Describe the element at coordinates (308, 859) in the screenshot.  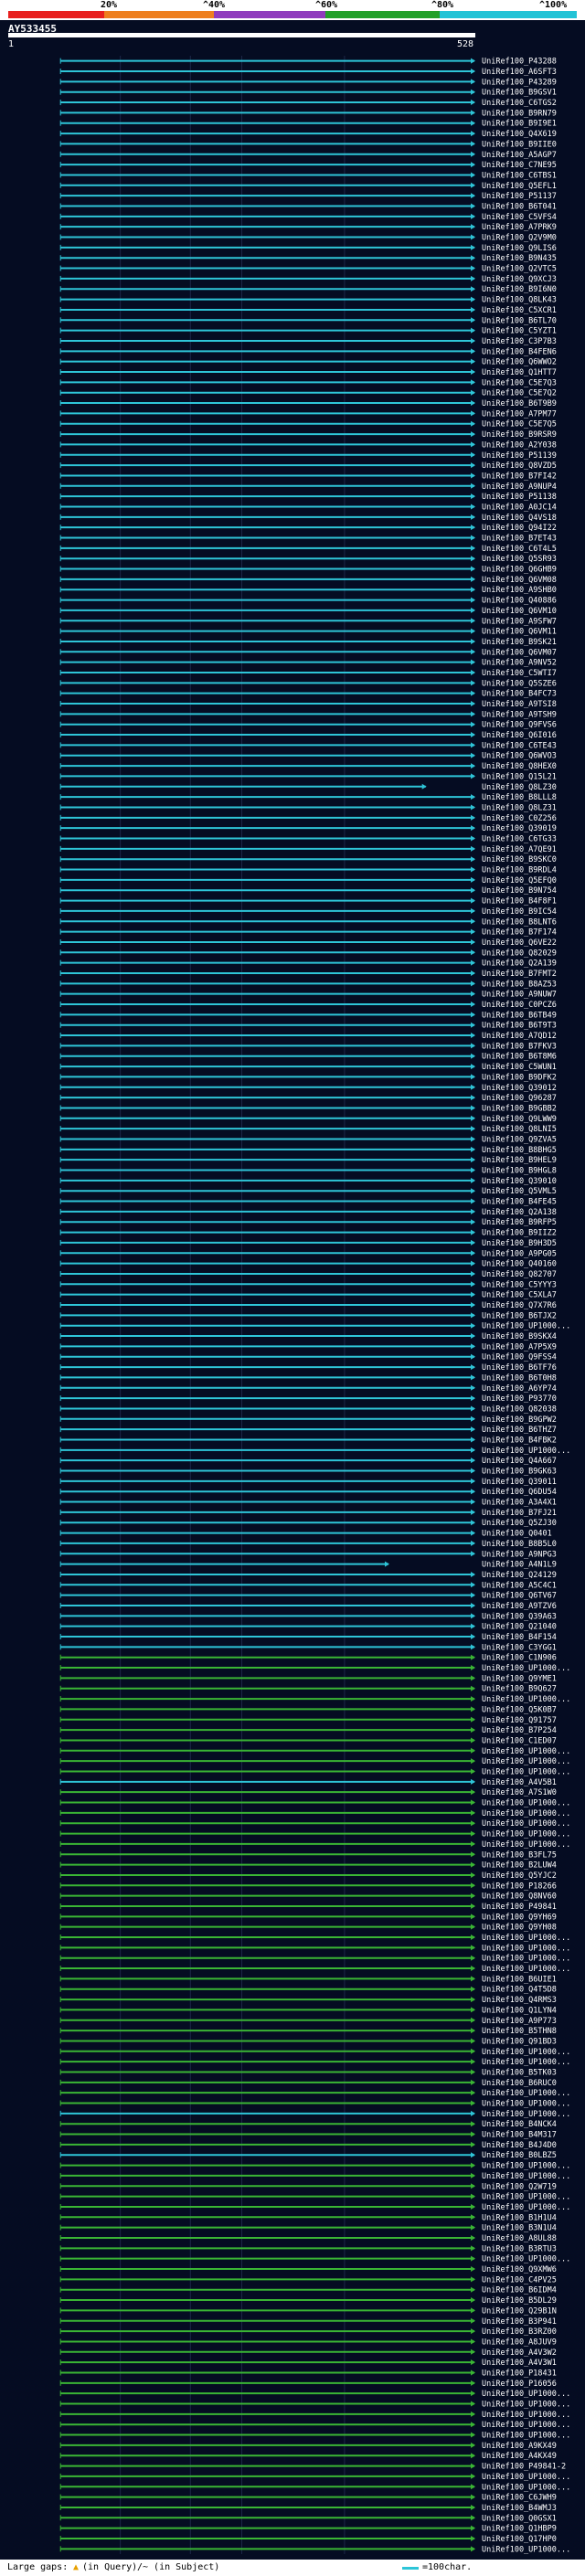
I see `hit-row: UniRef100_B9SKC0` at that location.